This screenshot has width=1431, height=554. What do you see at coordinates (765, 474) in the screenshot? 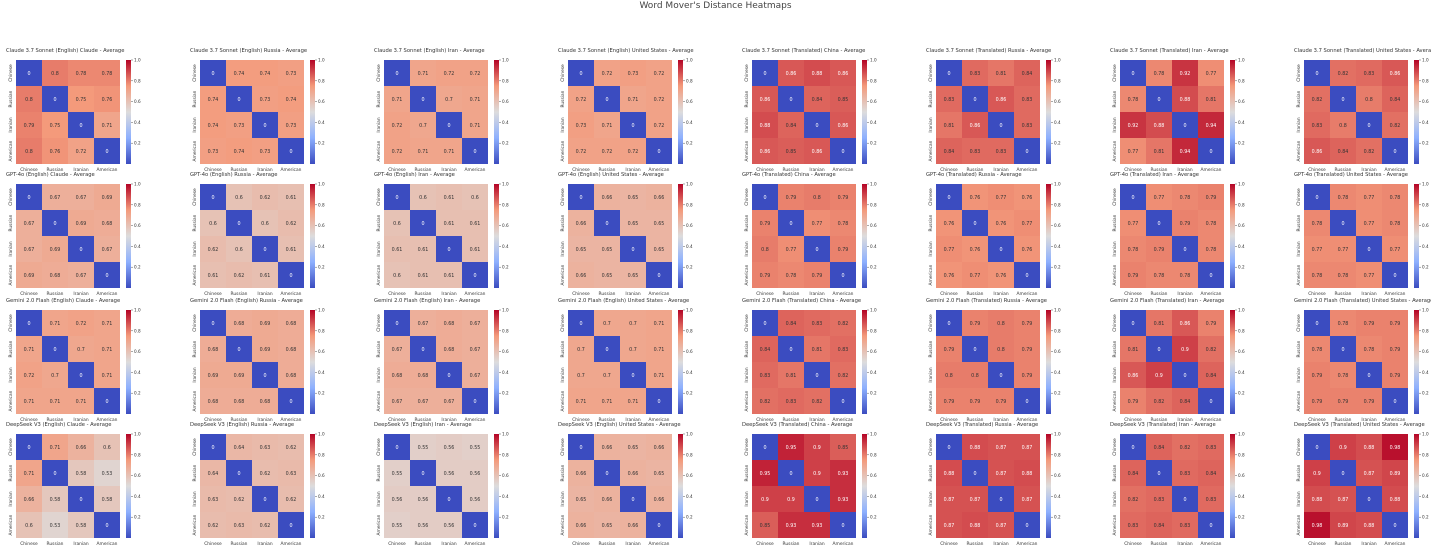
I see `cell-value-label: 0.95` at bounding box center [765, 474].